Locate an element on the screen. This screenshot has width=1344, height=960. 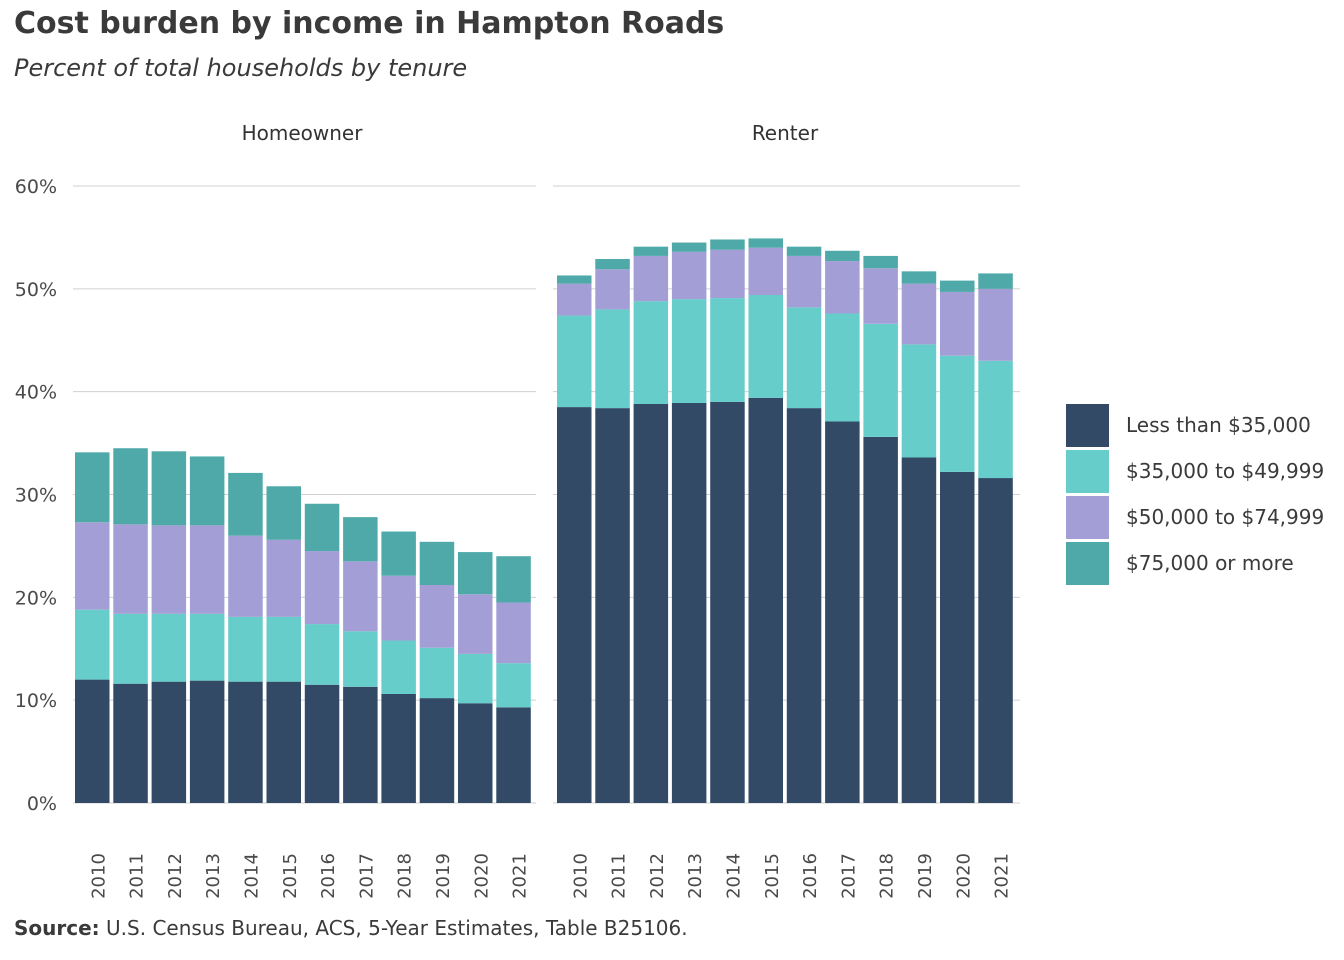
legend-label: $50,000 to $74,999 is located at coordinates (1225, 517).